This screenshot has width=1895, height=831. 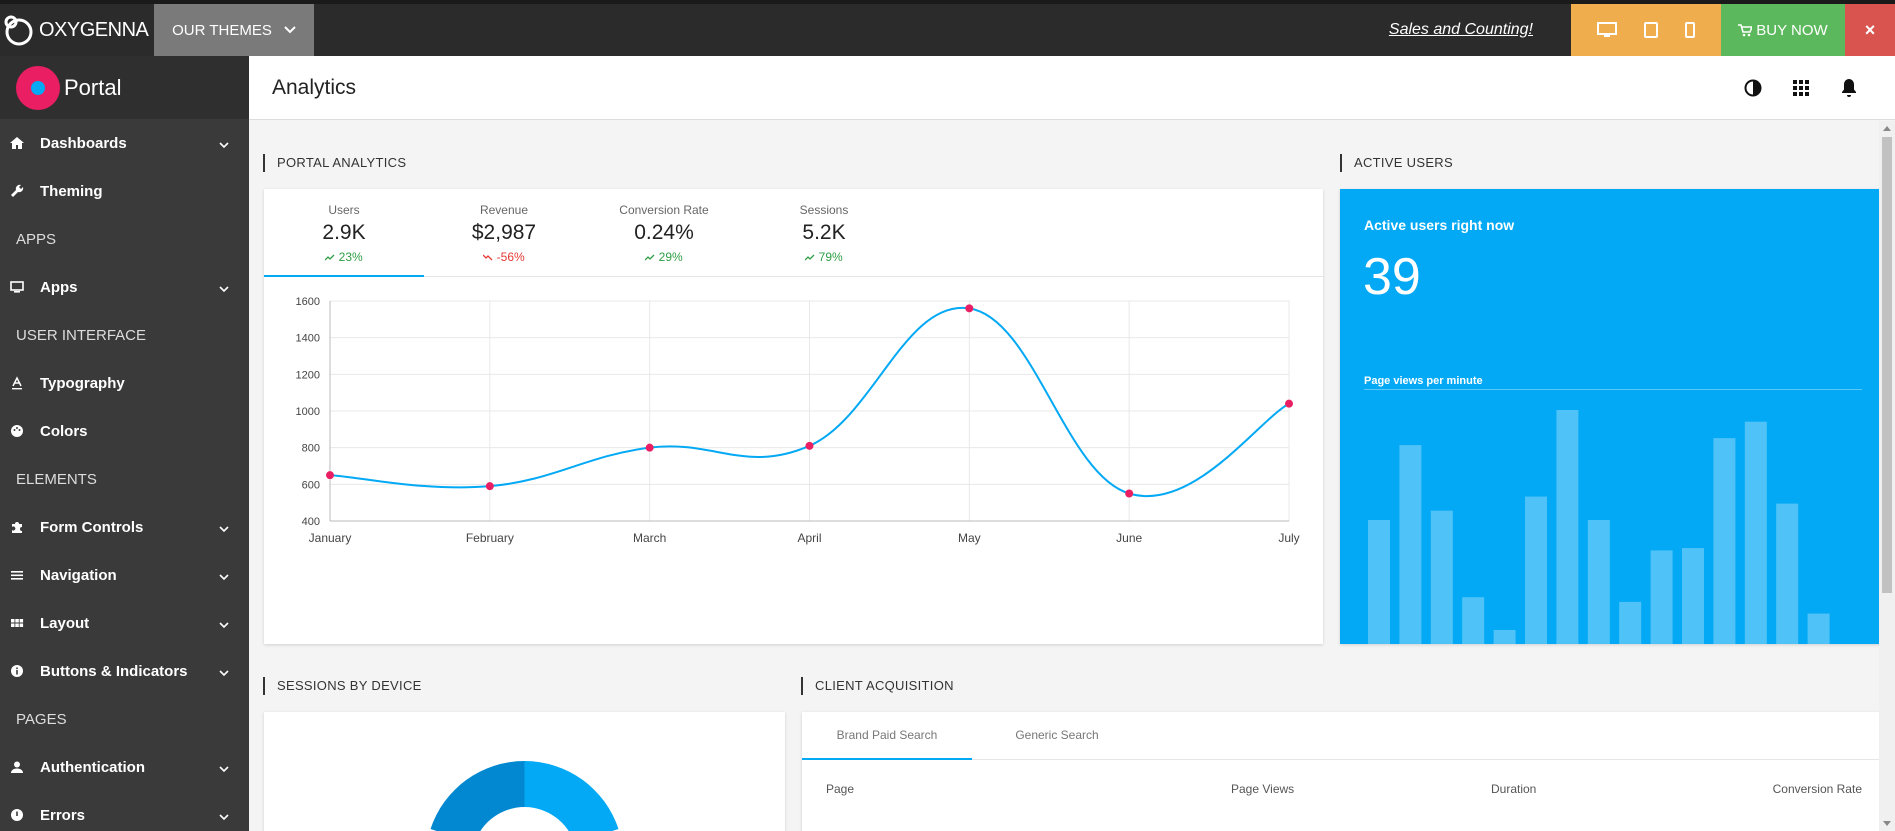 I want to click on wrench-icon, so click(x=17, y=191).